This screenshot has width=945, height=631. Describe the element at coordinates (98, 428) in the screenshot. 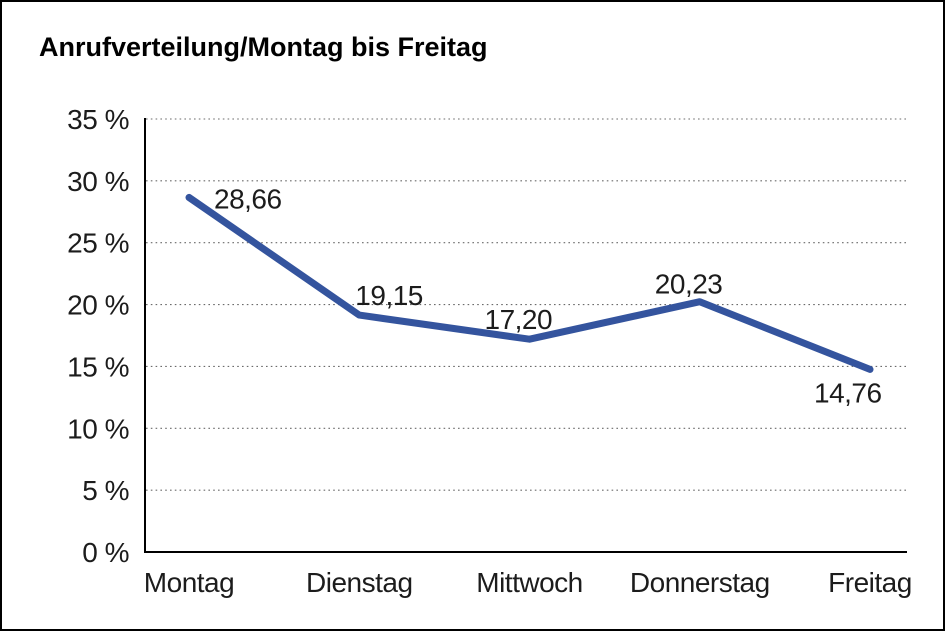

I see `y-tick-label: 10 %` at that location.